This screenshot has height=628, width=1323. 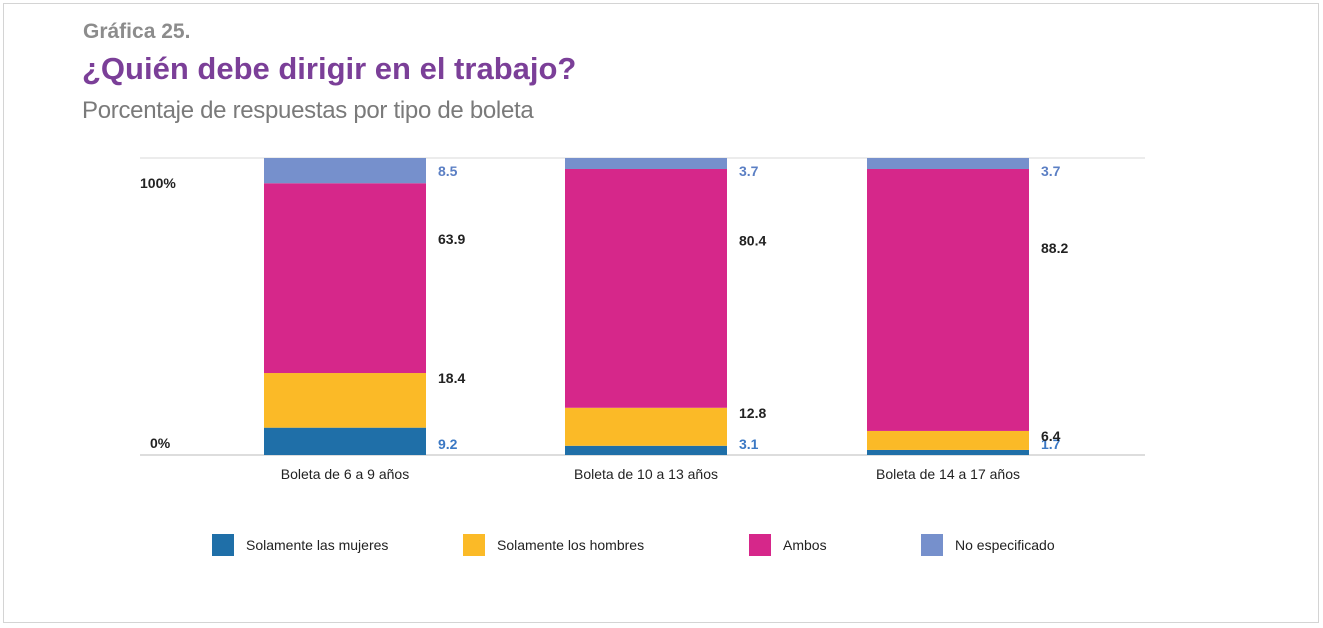 What do you see at coordinates (1051, 436) in the screenshot?
I see `data-label-3-2: 6.4` at bounding box center [1051, 436].